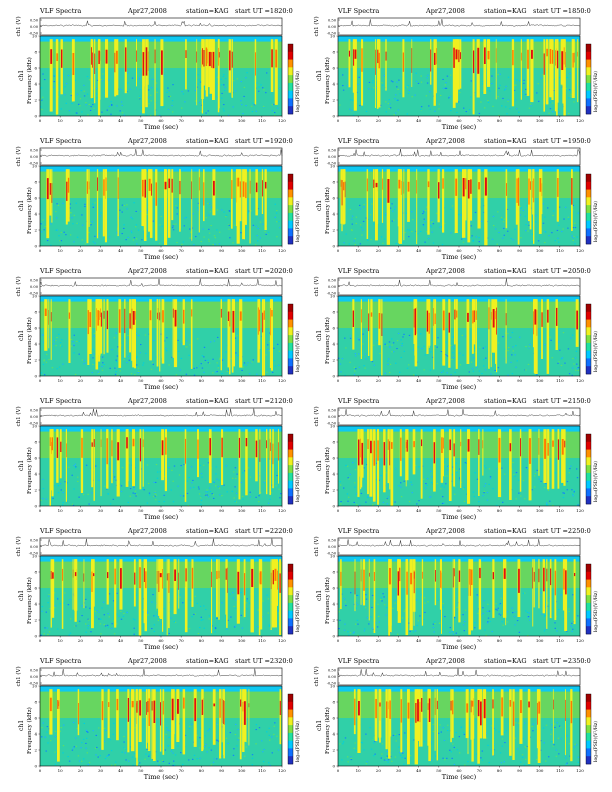  I want to click on spec-ylabel-1: ch1, so click(319, 725).